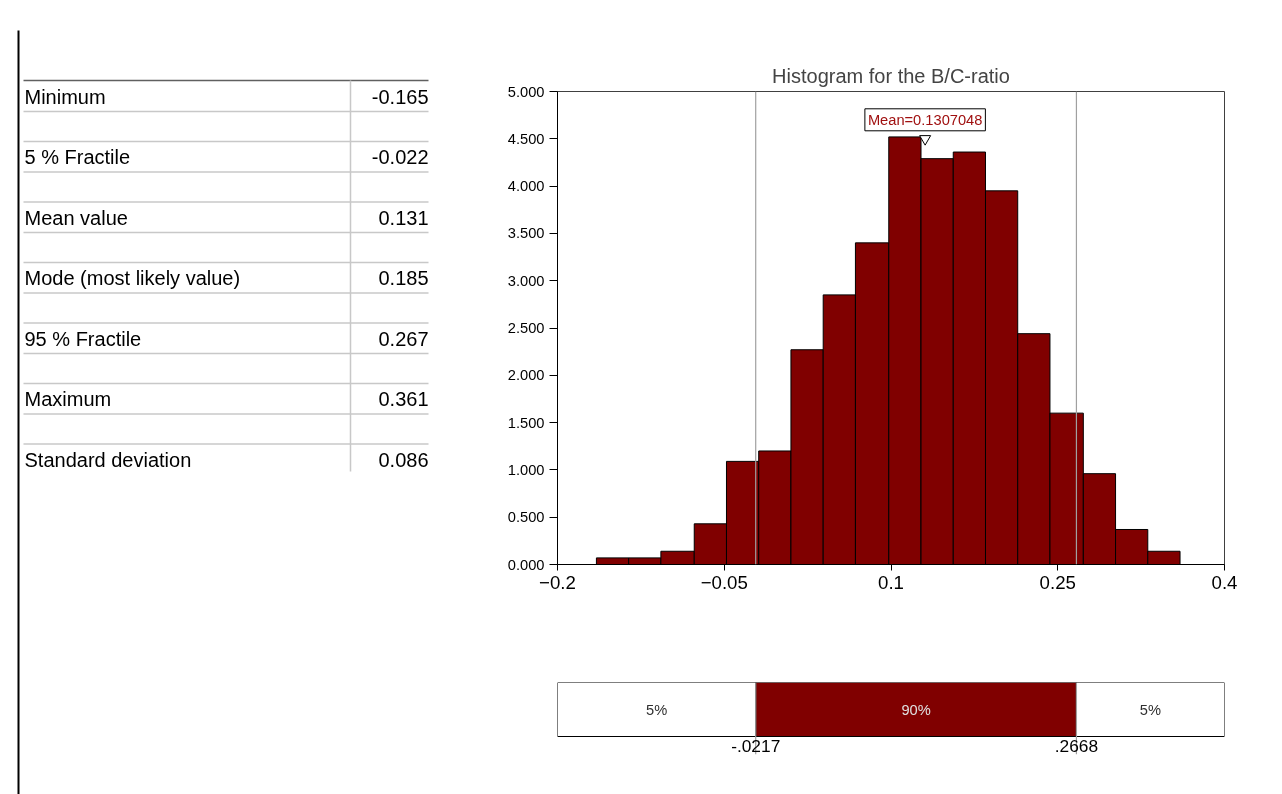 This screenshot has width=1282, height=794. I want to click on x-tick-label: −0.05, so click(724, 582).